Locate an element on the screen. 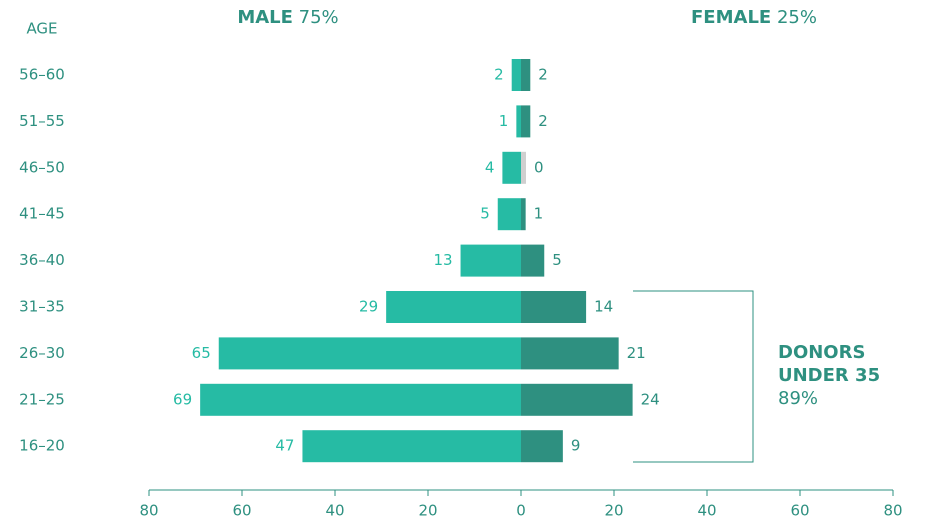  female-heading: FEMALE 25% is located at coordinates (754, 17).